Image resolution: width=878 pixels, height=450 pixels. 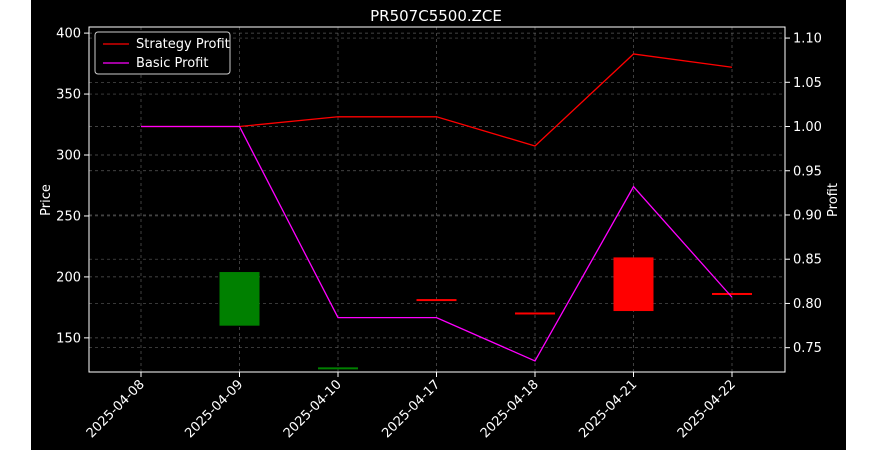 I want to click on y2-tick-label: 1.05, so click(x=807, y=83).